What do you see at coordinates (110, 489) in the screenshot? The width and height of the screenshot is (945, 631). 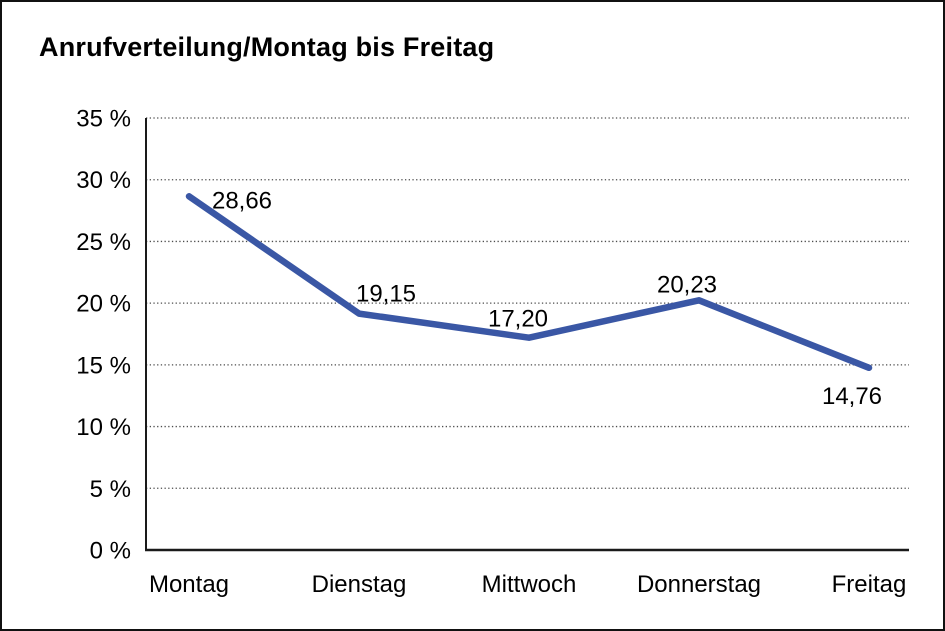 I see `y-tick-label: 5 %` at bounding box center [110, 489].